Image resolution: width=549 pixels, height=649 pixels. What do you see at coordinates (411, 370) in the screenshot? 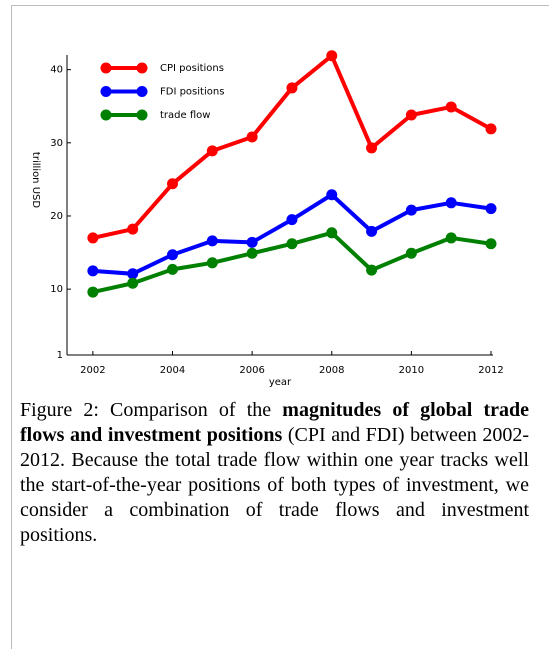
I see `x-tick-label: 2010` at bounding box center [411, 370].